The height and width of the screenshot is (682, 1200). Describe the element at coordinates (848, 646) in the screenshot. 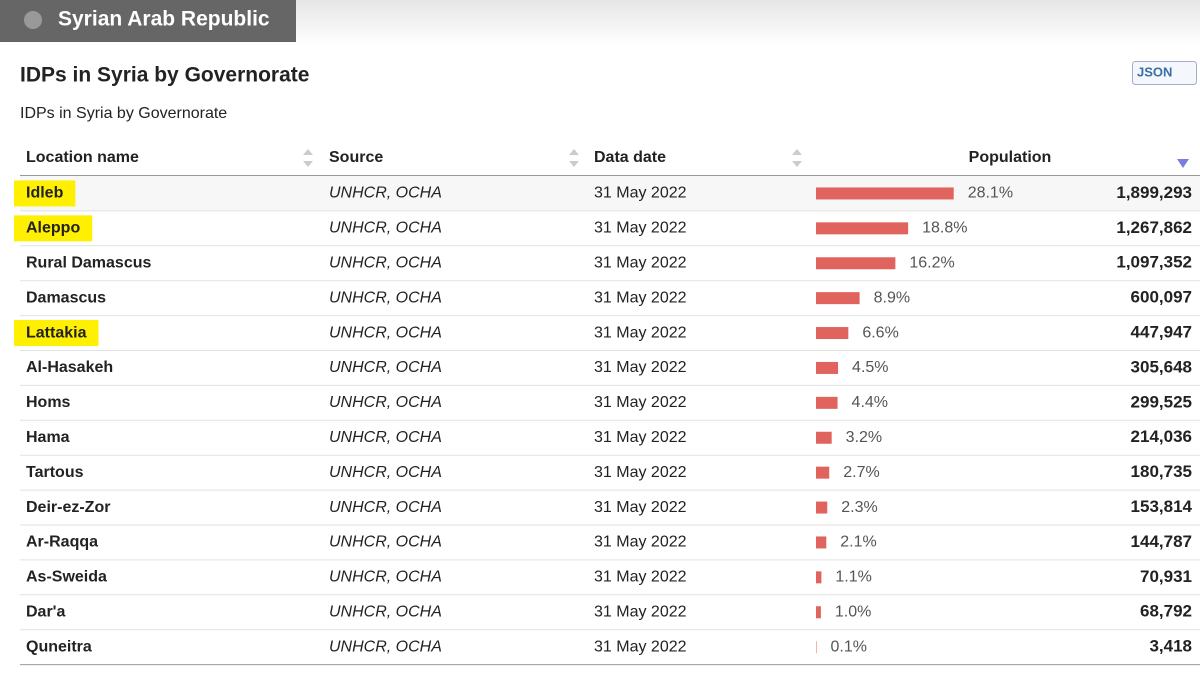

I see `share-label: 0.1%` at that location.